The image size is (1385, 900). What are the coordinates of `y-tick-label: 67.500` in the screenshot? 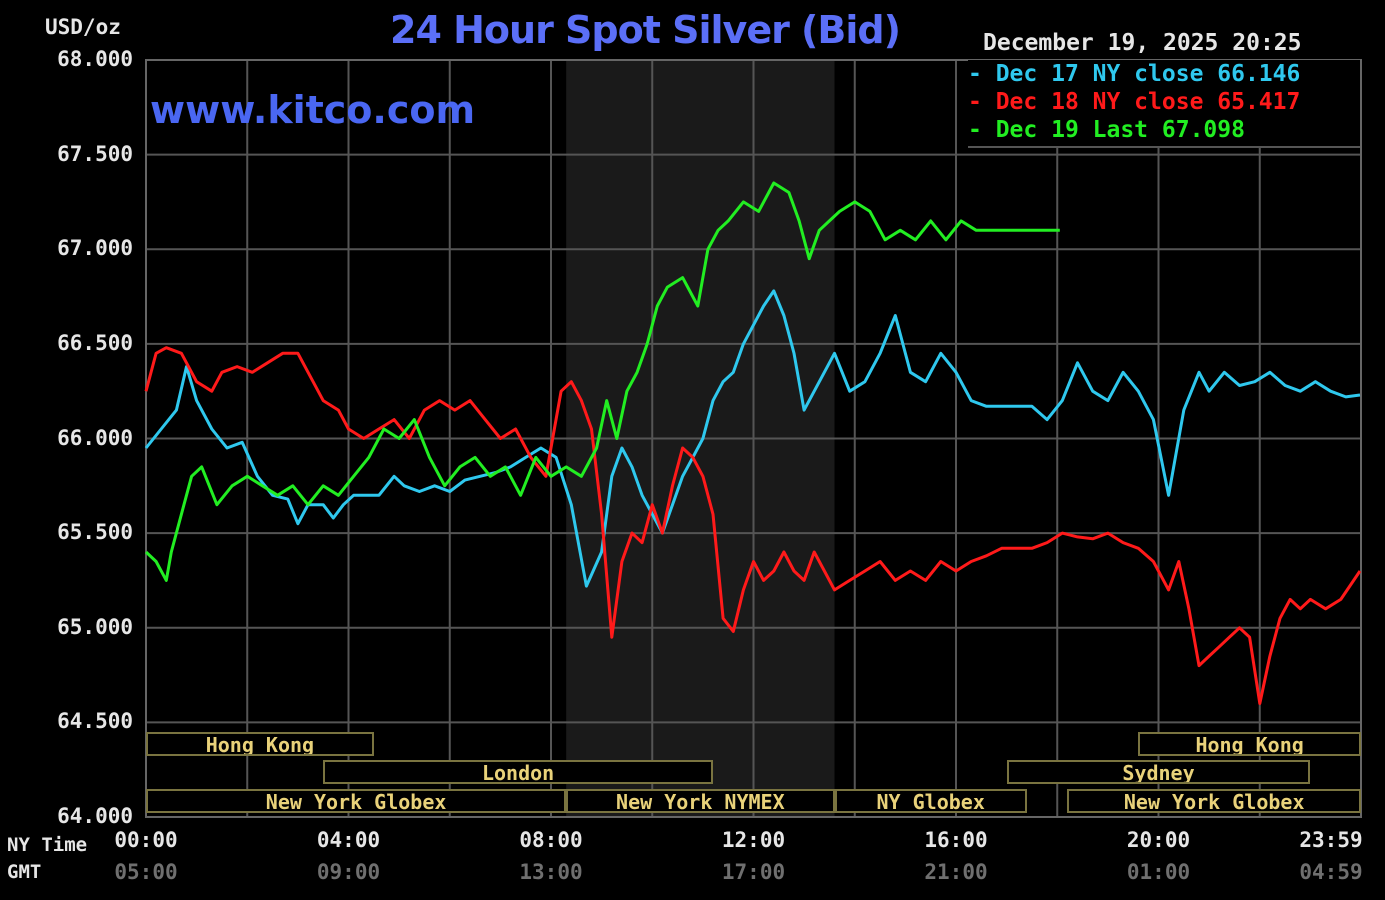 It's located at (95, 153).